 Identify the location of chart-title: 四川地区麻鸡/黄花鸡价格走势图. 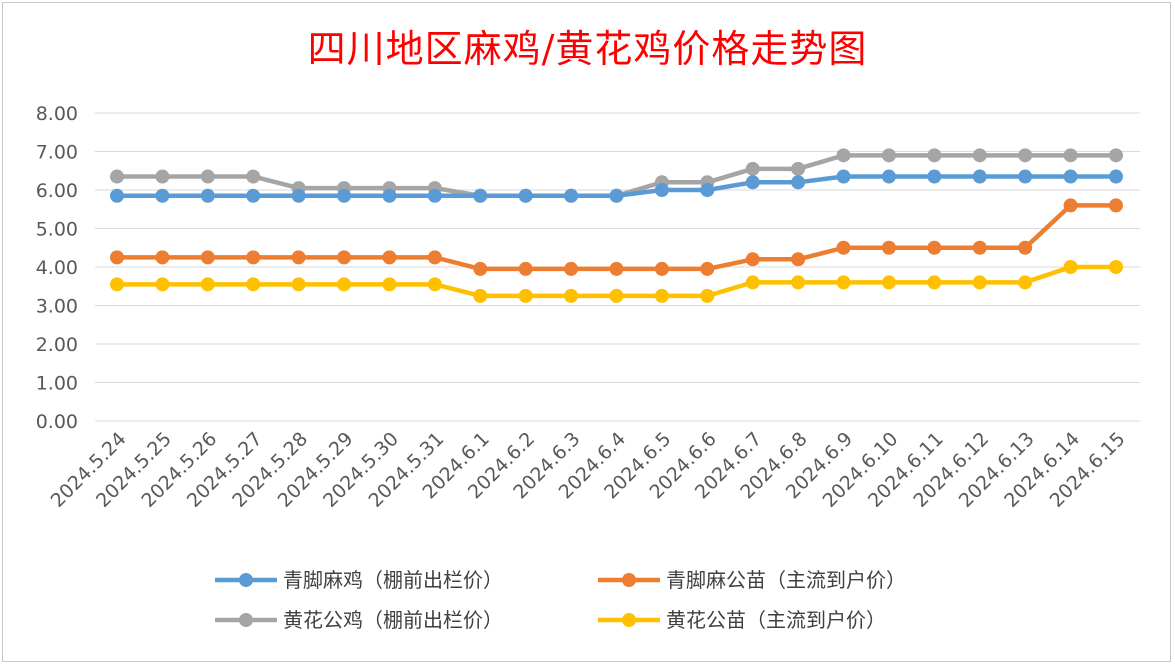
(587, 49).